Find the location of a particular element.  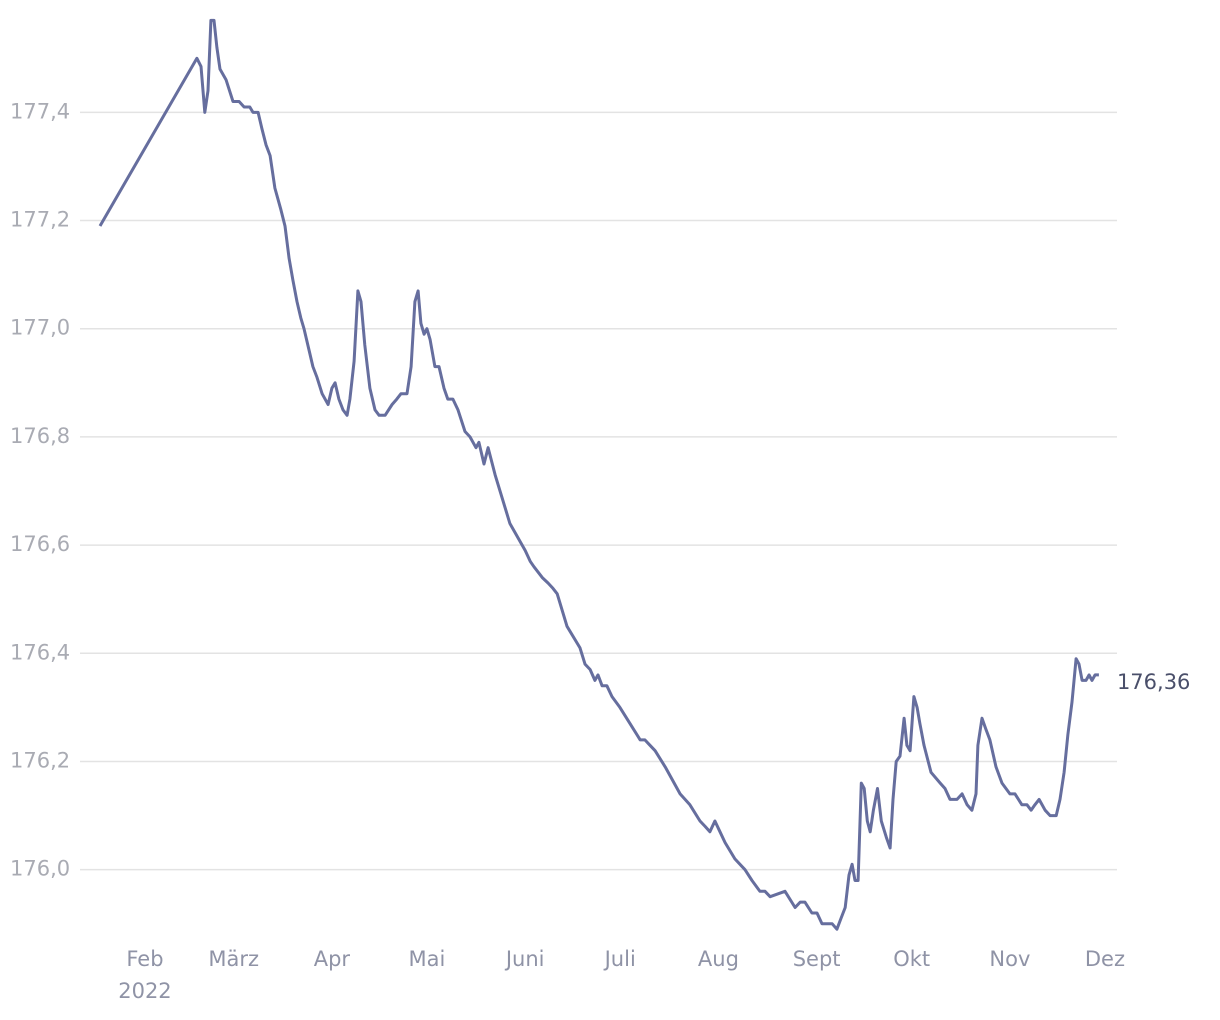

y-tick-label: 176,0 is located at coordinates (40, 869).